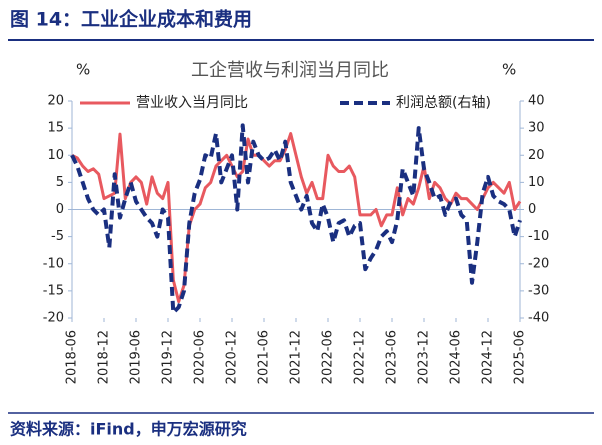 Image resolution: width=602 pixels, height=445 pixels. What do you see at coordinates (488, 357) in the screenshot?
I see `x-tick-label: 2024-12` at bounding box center [488, 357].